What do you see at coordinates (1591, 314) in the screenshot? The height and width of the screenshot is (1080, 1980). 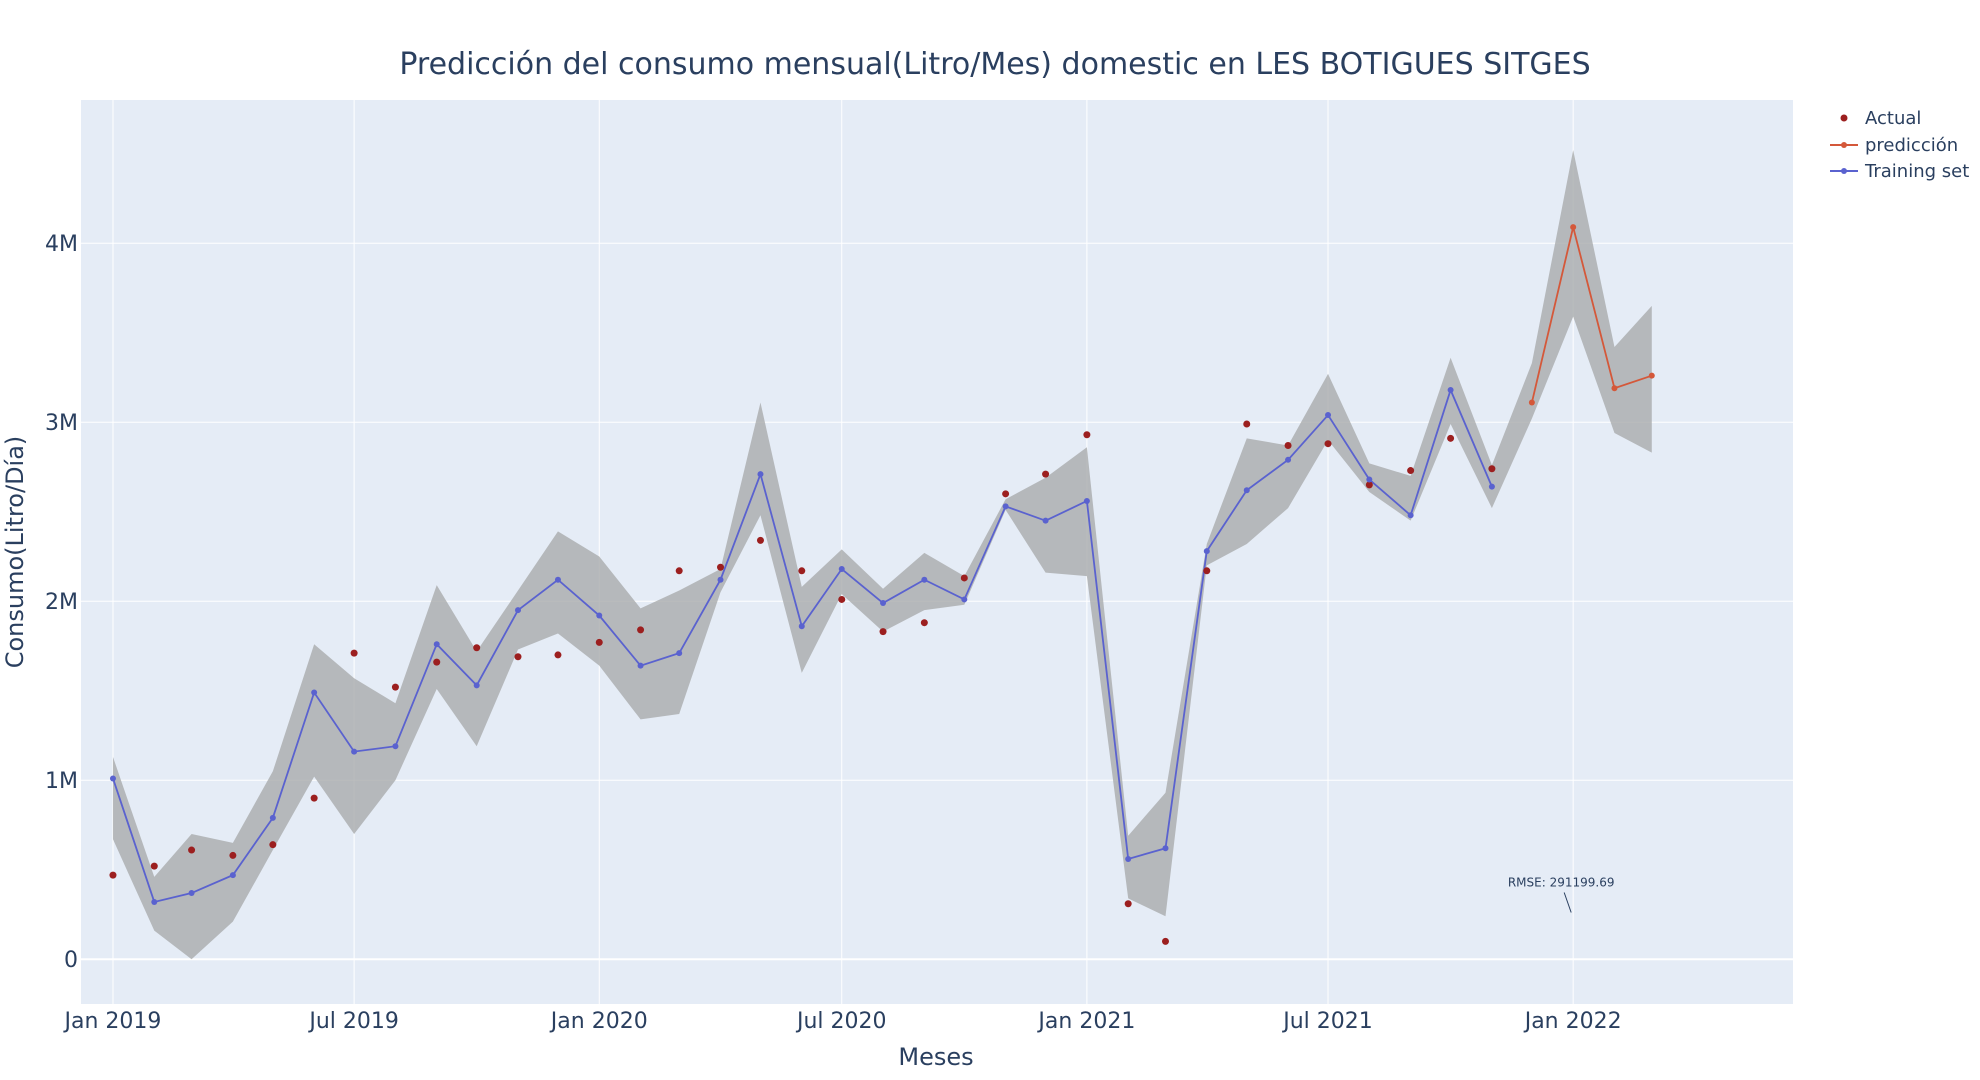 I see `series-line-prediccion` at bounding box center [1591, 314].